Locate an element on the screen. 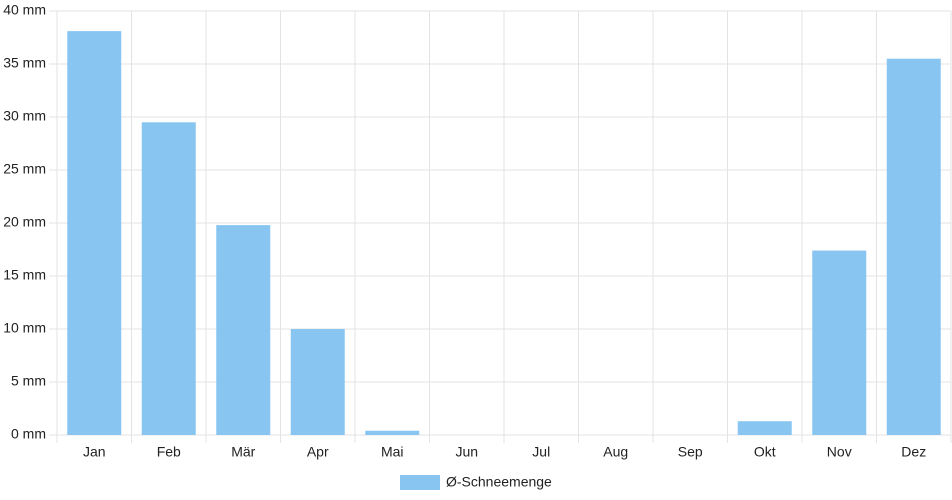 The image size is (952, 500). x-tick-label: Feb is located at coordinates (169, 452).